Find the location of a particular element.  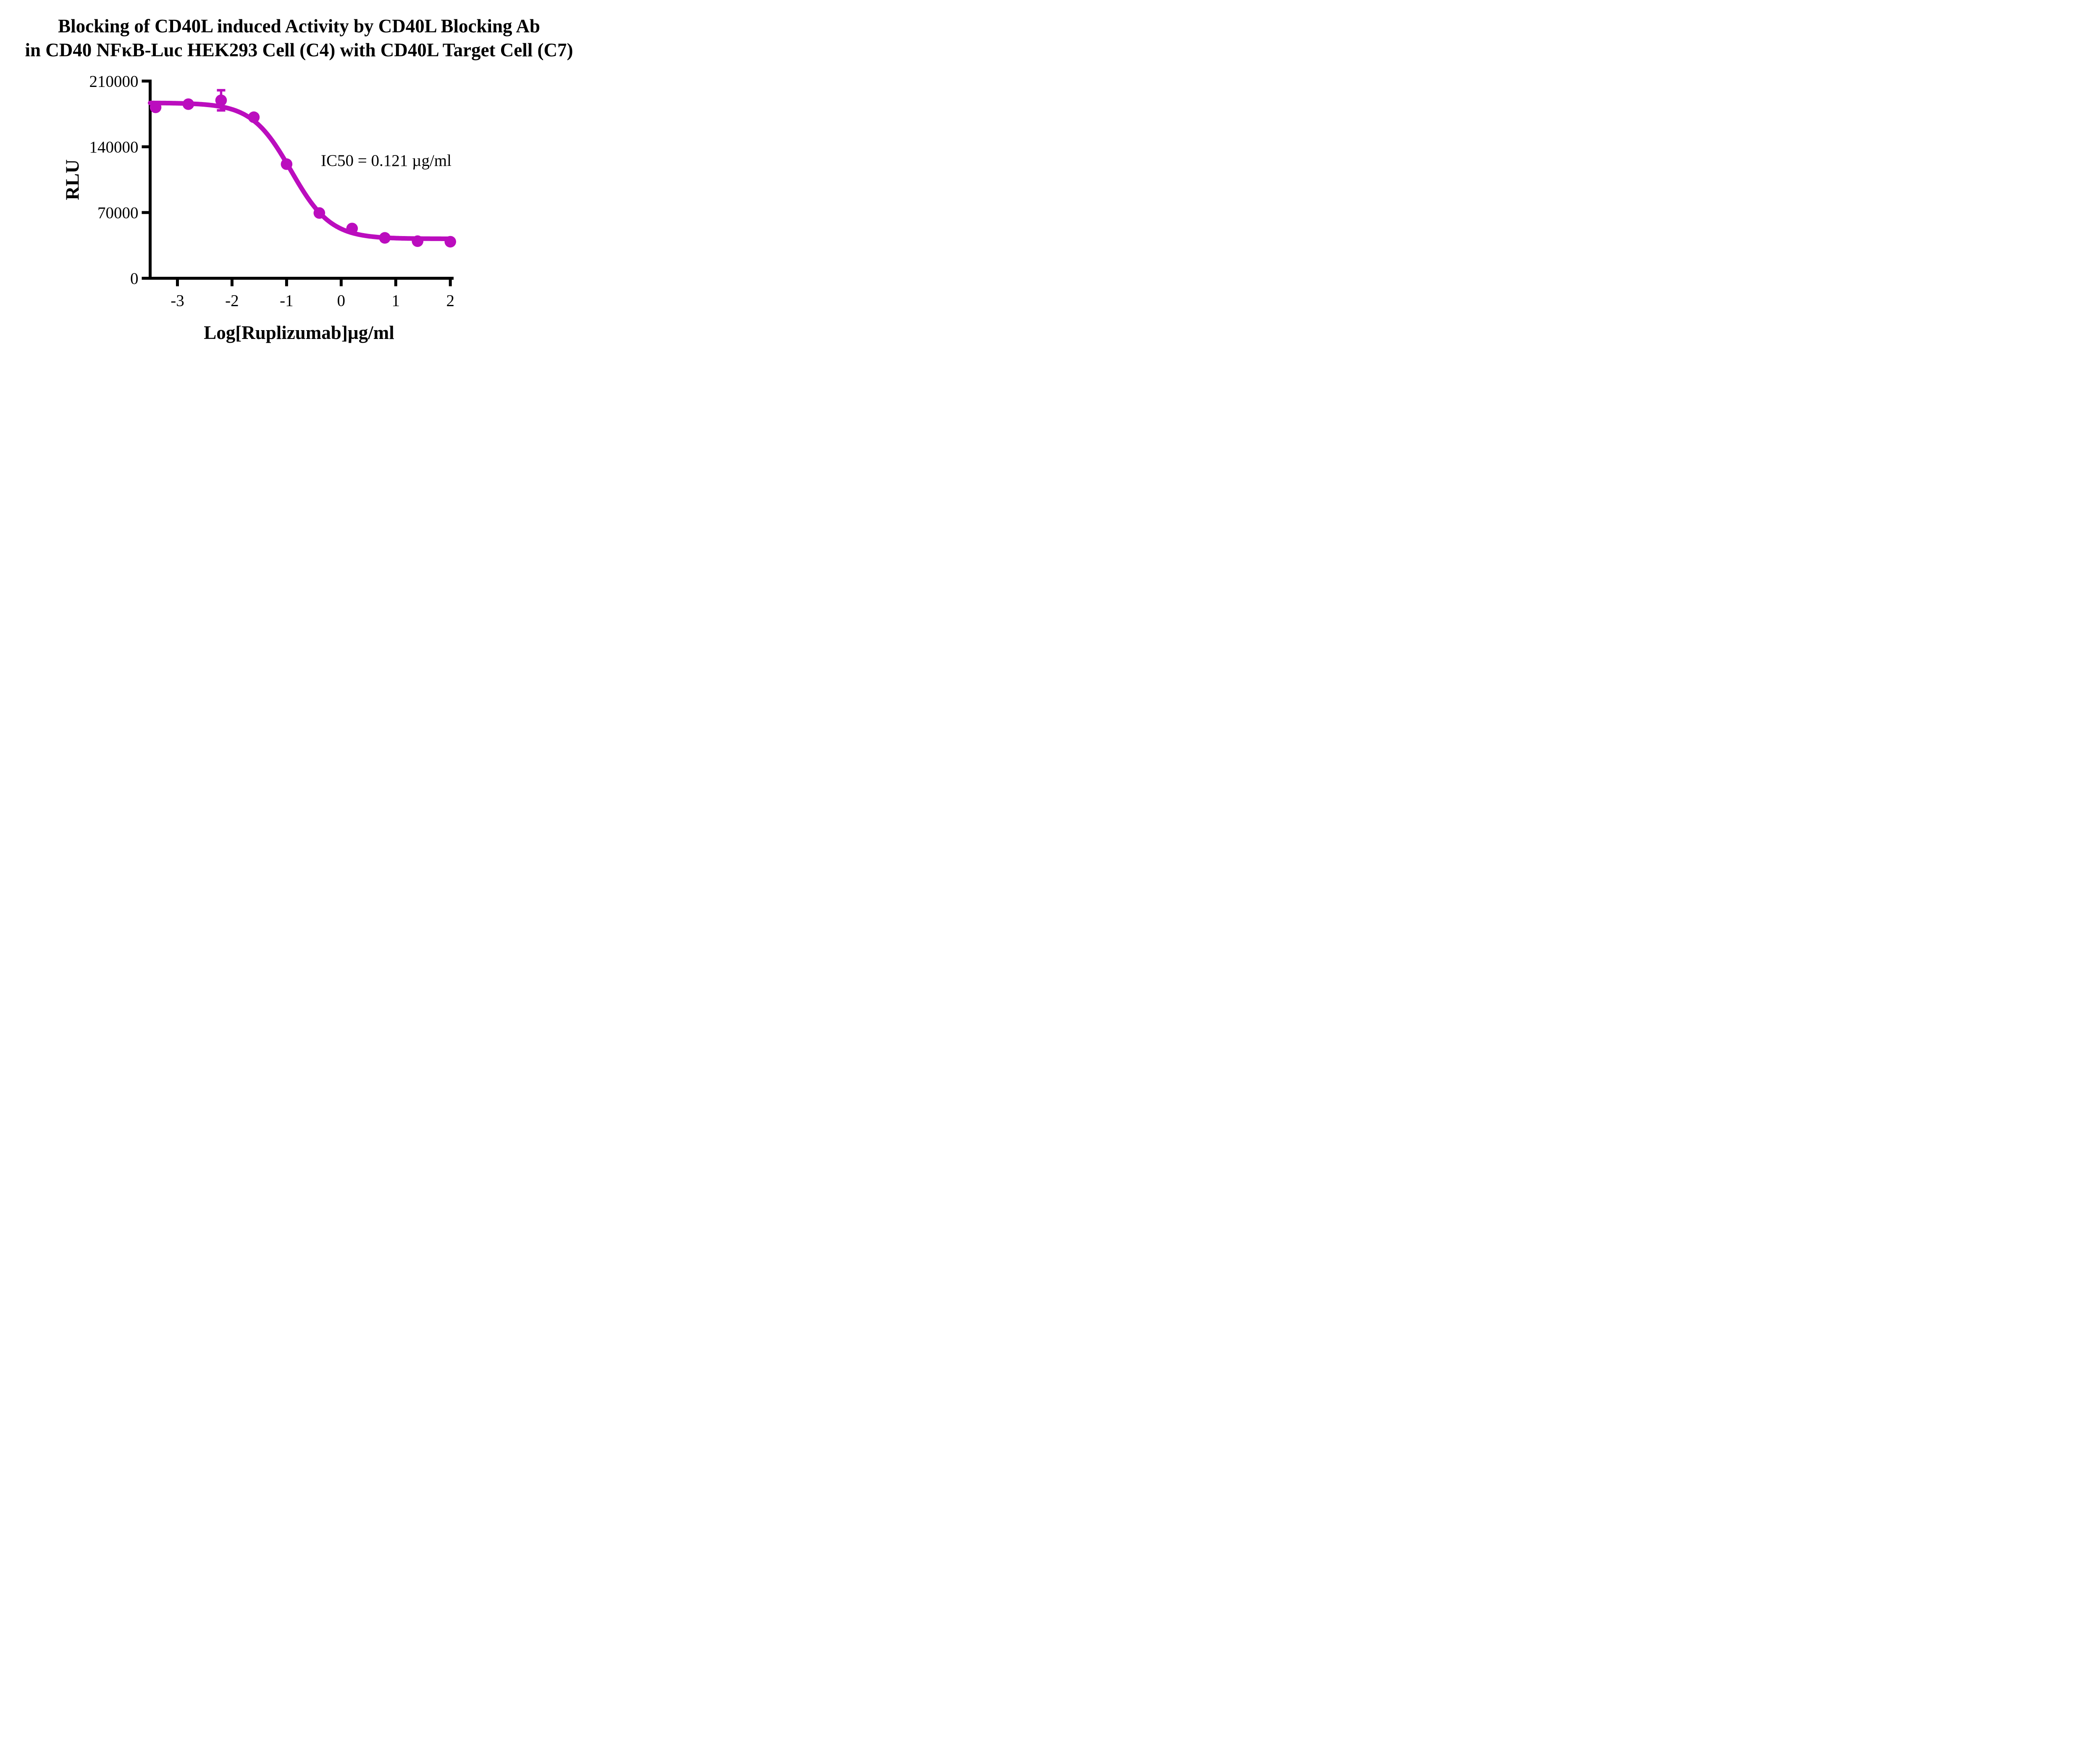

axis-spine is located at coordinates (301, 179).